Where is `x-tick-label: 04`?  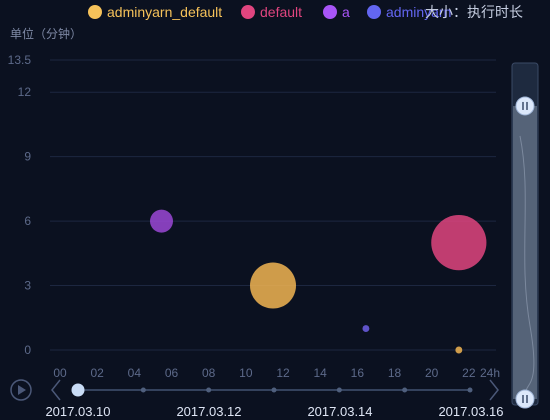
x-tick-label: 04 is located at coordinates (135, 373).